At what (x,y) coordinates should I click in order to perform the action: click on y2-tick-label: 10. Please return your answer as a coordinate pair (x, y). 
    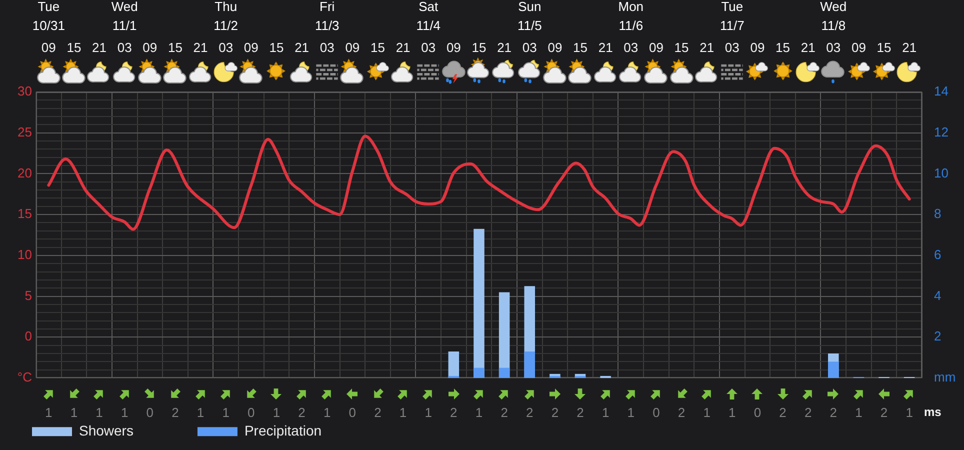
    Looking at the image, I should click on (941, 172).